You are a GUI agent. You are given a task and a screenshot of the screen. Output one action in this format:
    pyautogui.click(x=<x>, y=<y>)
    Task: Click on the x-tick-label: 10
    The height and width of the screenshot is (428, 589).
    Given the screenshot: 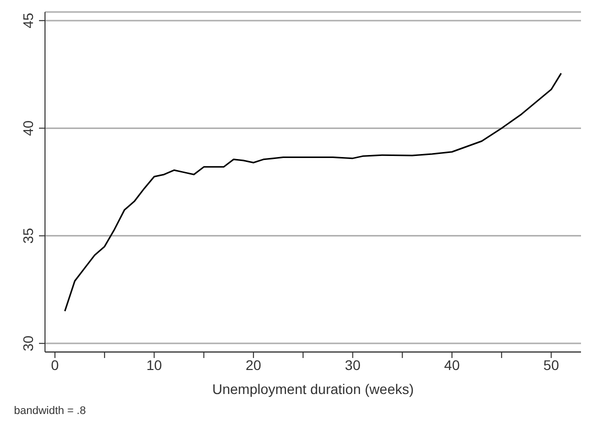 What is the action you would take?
    pyautogui.click(x=154, y=364)
    